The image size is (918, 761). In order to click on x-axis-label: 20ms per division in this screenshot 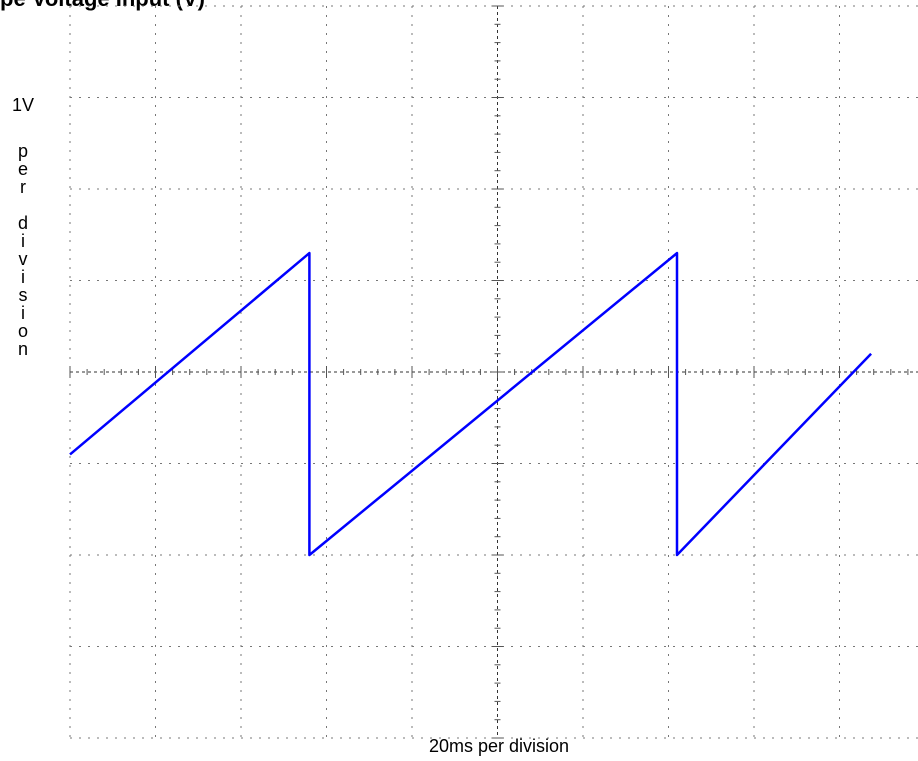, I will do `click(499, 746)`.